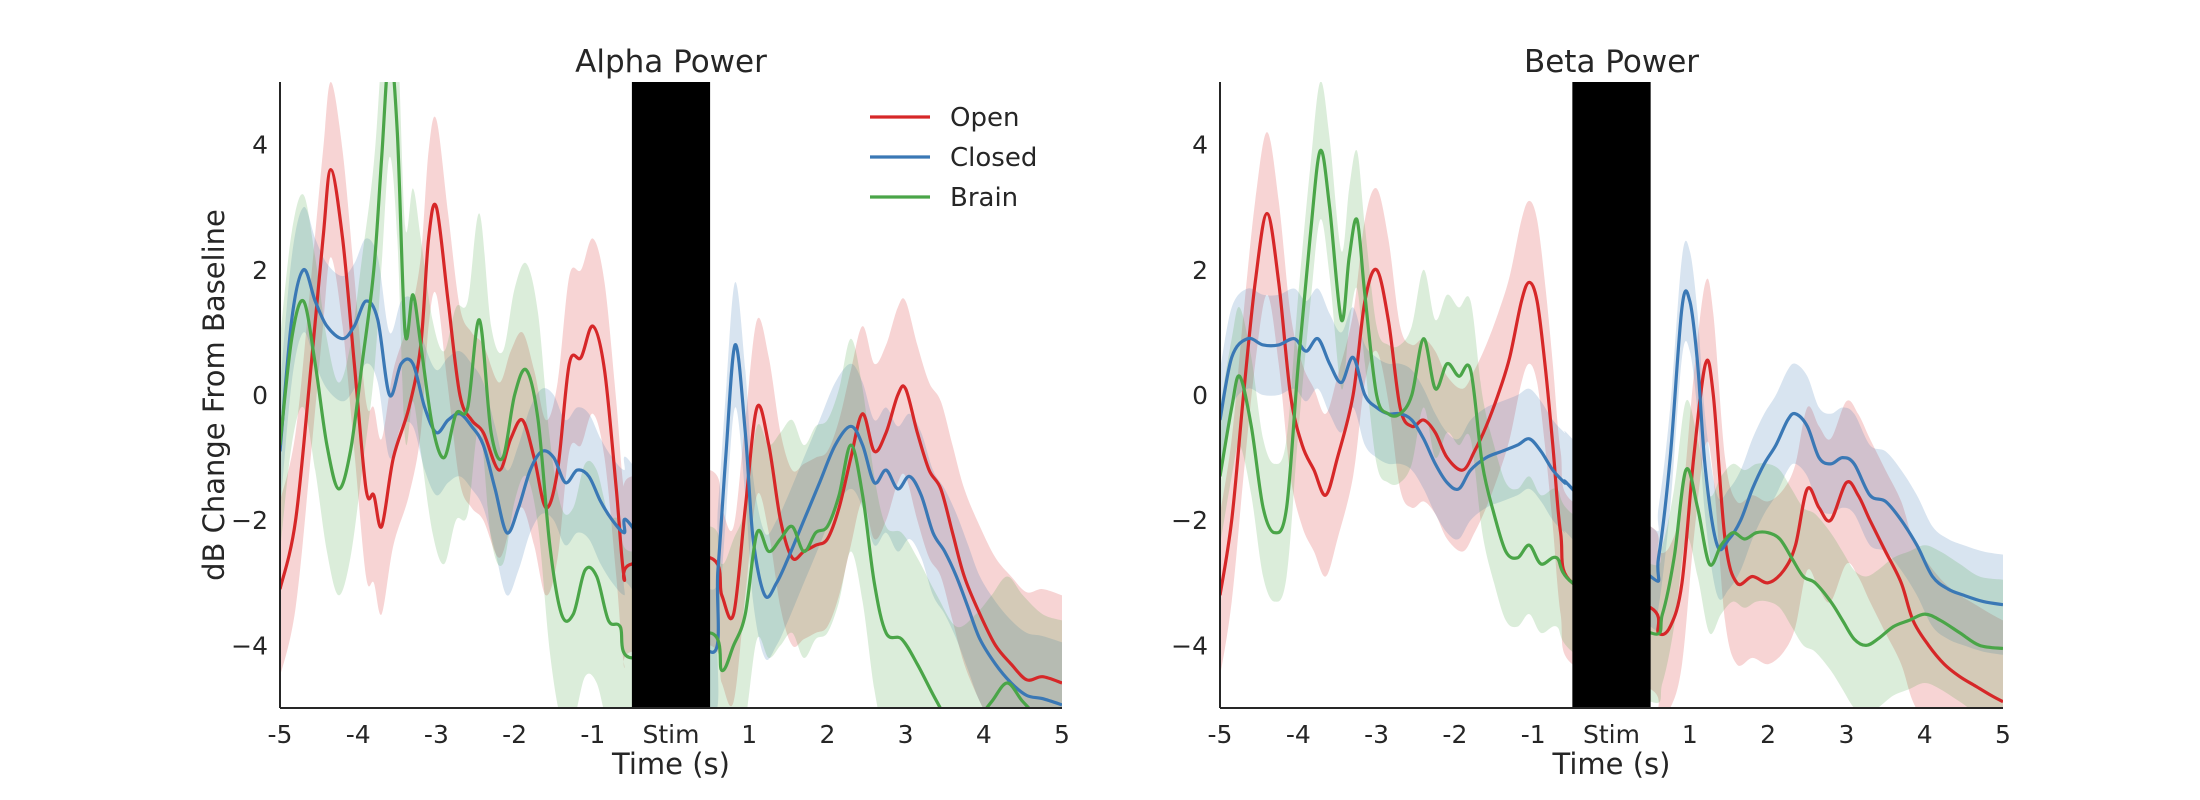  Describe the element at coordinates (671, 62) in the screenshot. I see `chart-title: Alpha Power` at that location.